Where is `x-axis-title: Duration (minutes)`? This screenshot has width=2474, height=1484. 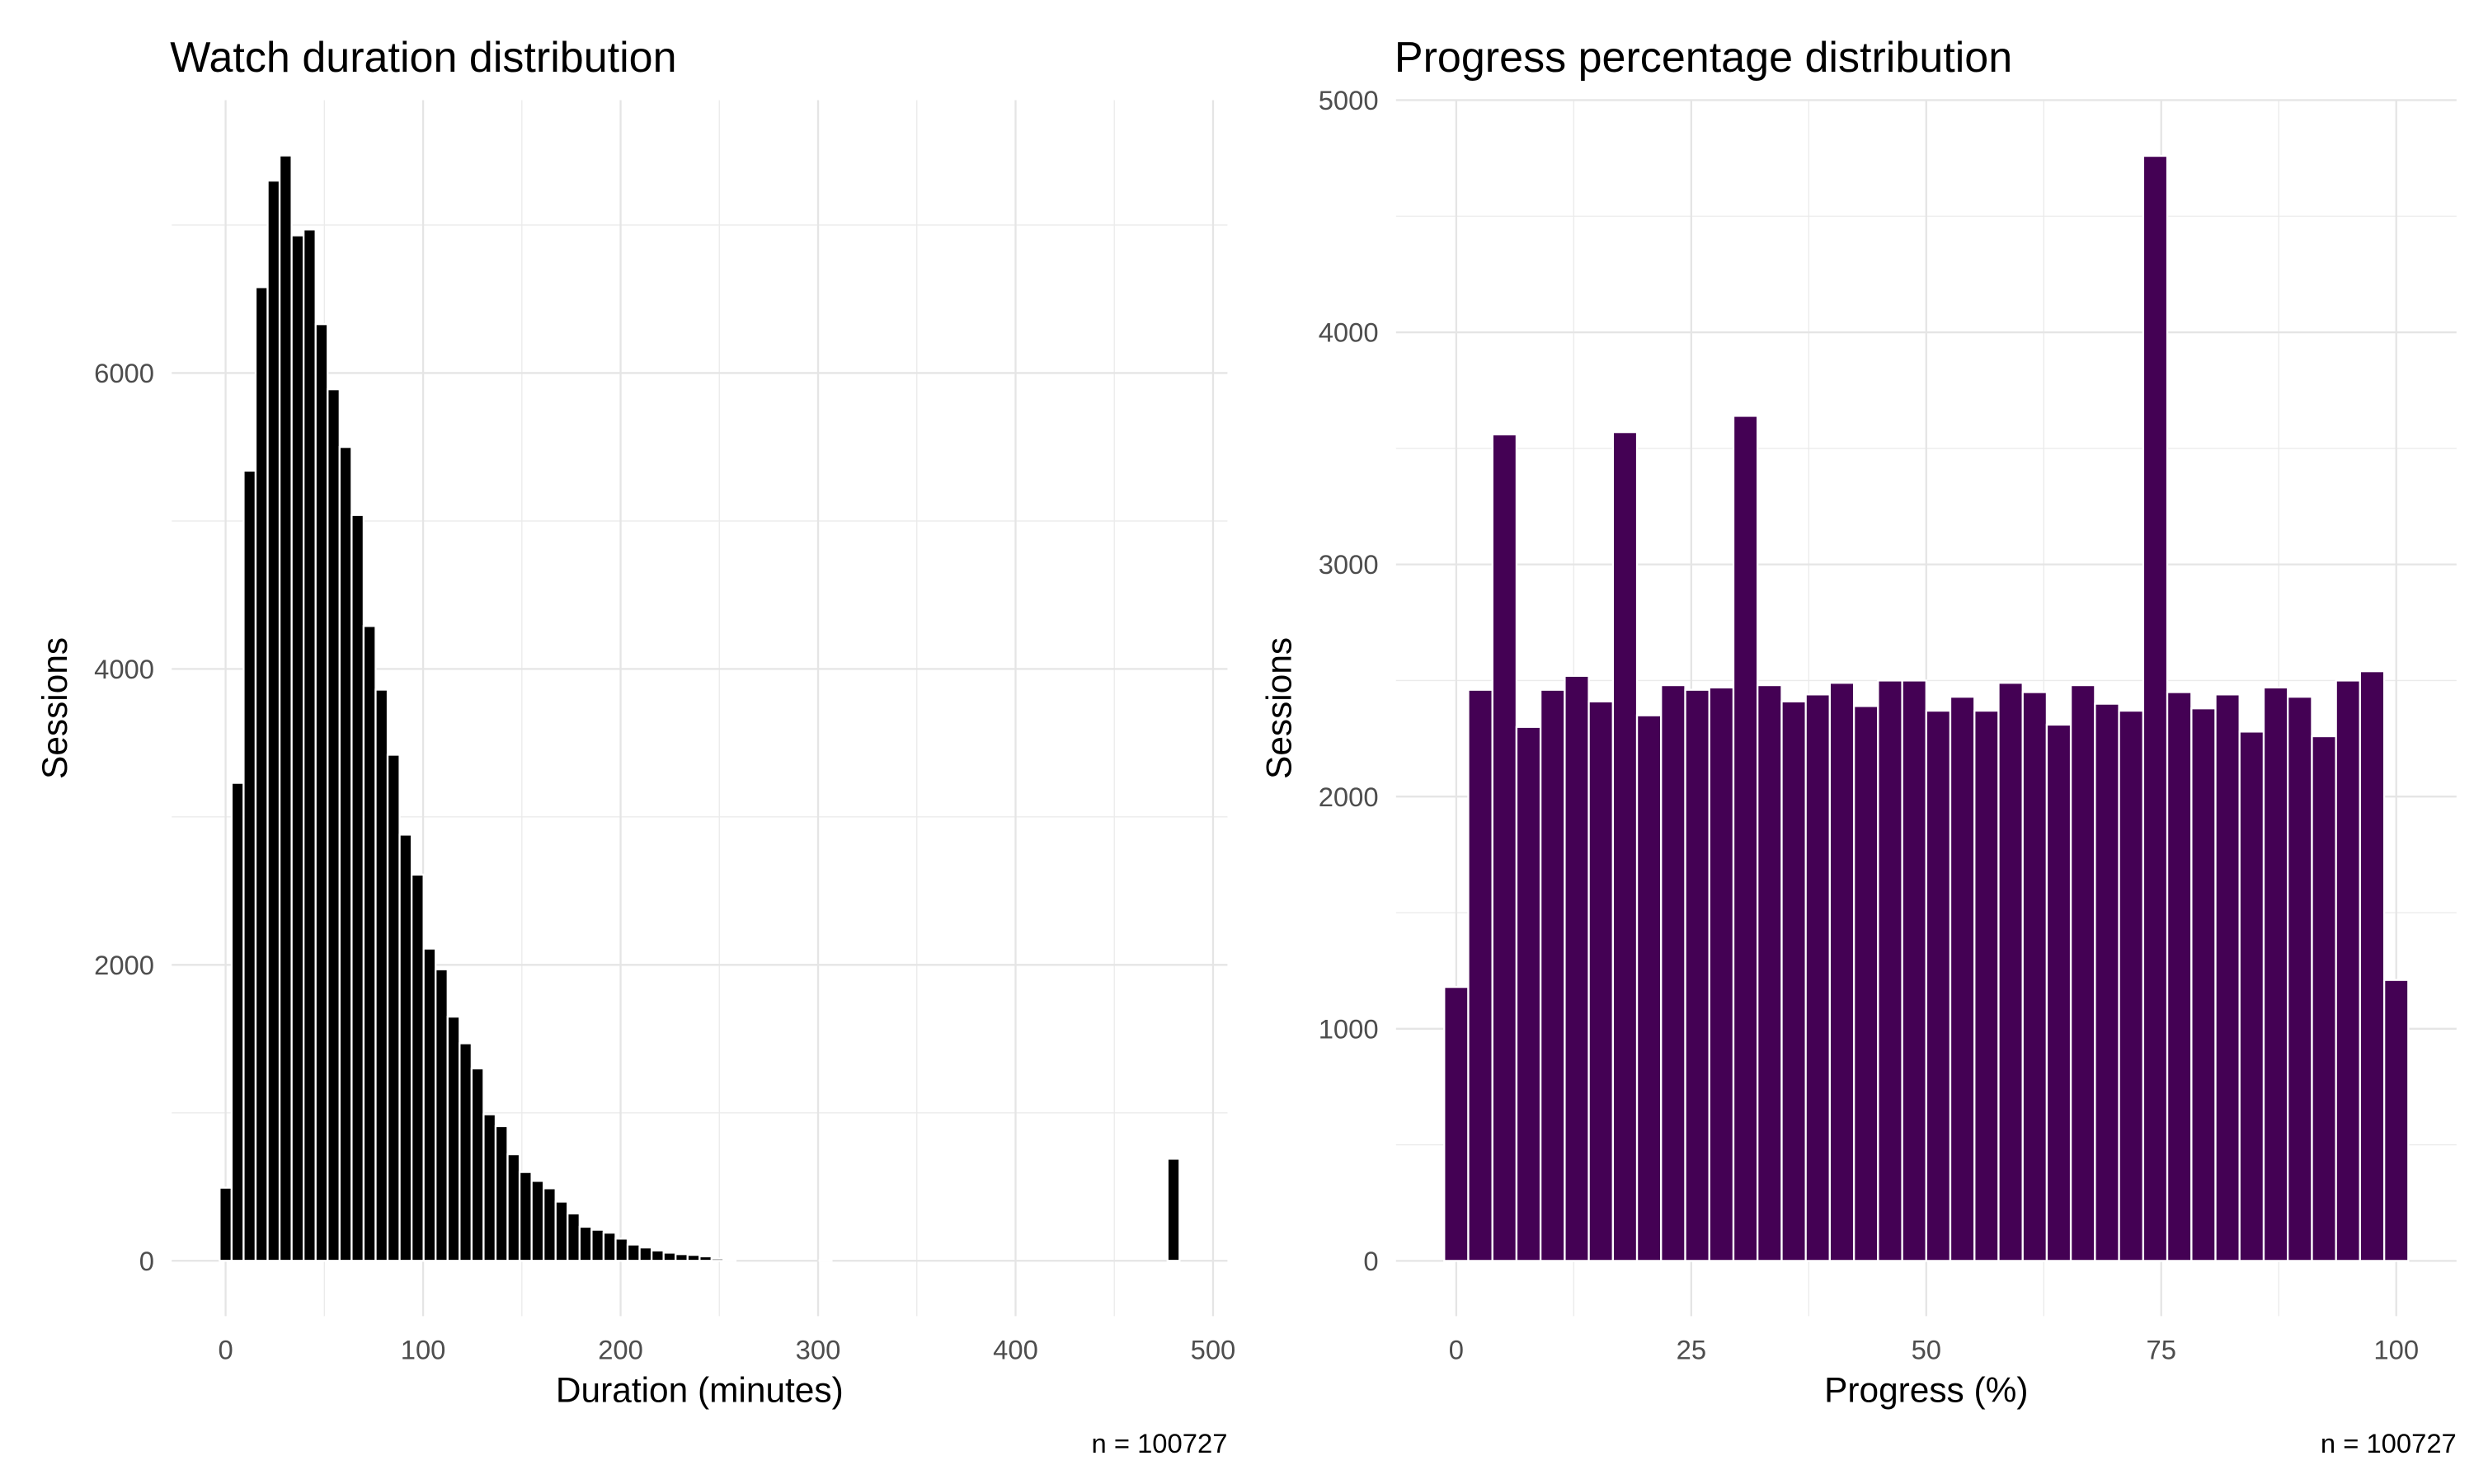
x-axis-title: Duration (minutes) is located at coordinates (700, 1390).